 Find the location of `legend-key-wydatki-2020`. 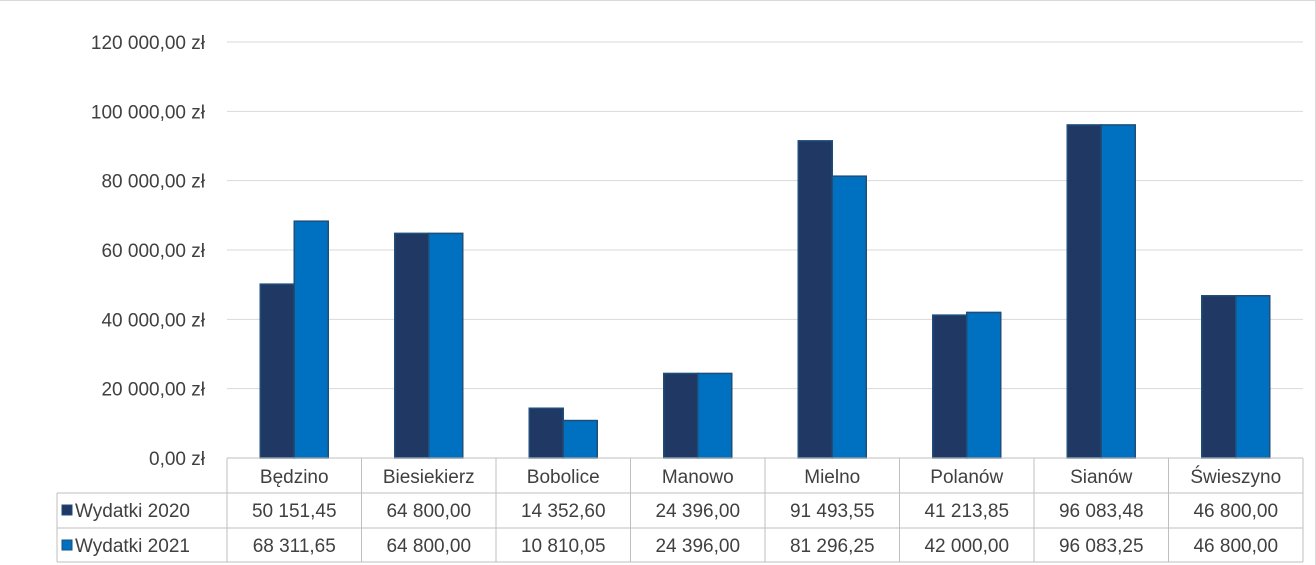

legend-key-wydatki-2020 is located at coordinates (67, 510).